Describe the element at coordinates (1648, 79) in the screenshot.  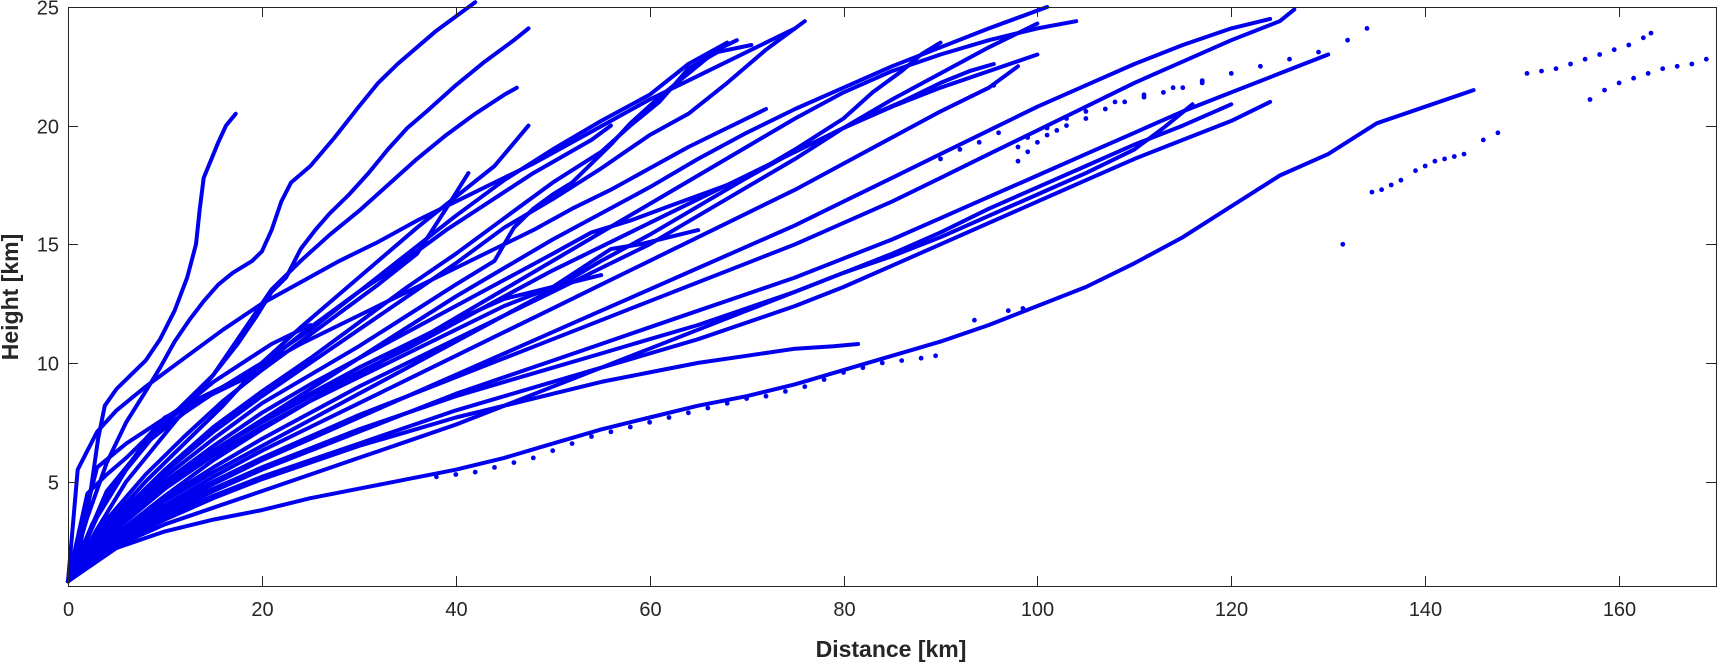
I see `series-37-points` at that location.